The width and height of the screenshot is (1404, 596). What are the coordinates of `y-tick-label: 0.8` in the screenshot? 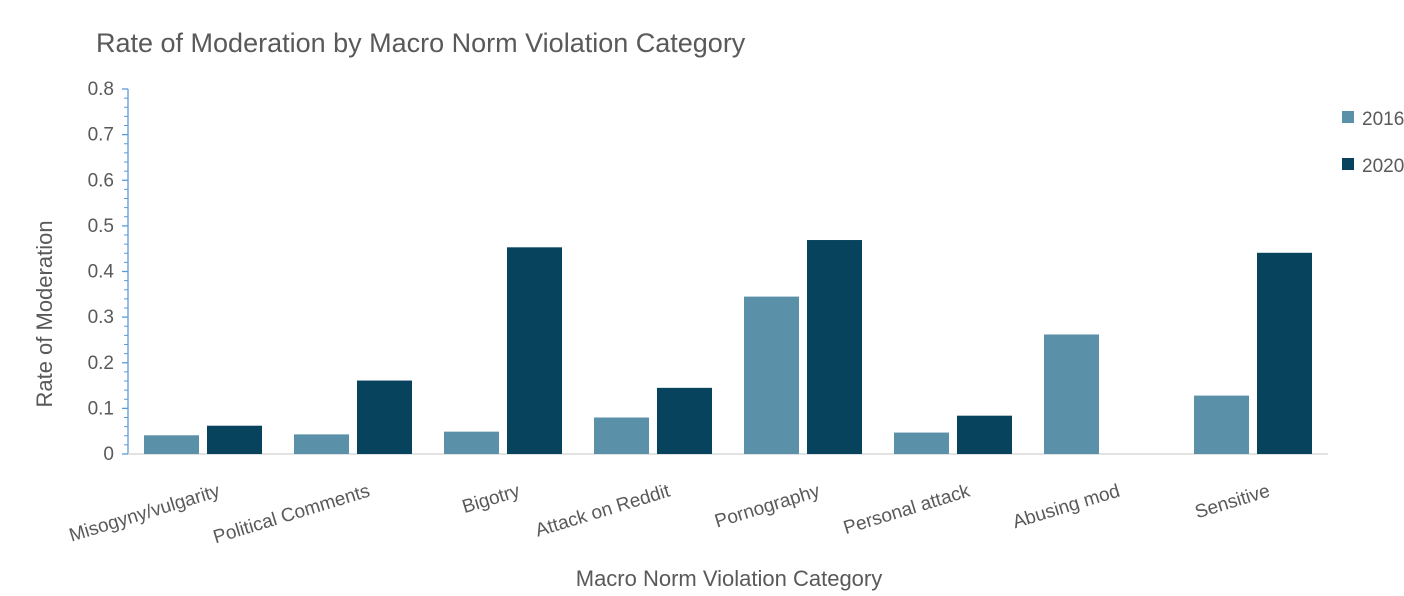 It's located at (101, 89).